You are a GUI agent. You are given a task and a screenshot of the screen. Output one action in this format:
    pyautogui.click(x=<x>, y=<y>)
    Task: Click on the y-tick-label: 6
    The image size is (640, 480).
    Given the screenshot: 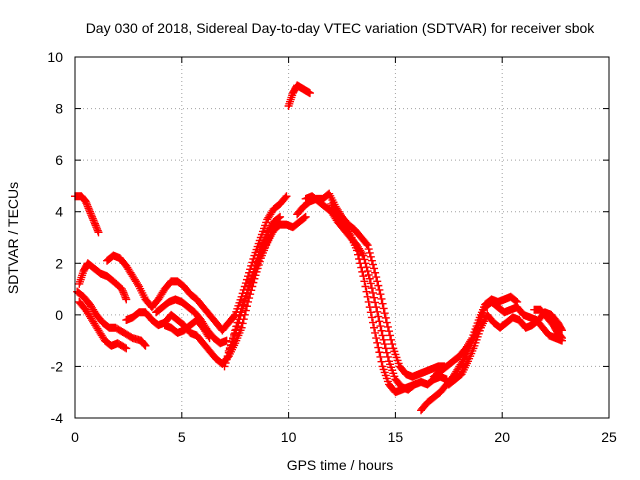 What is the action you would take?
    pyautogui.click(x=59, y=160)
    